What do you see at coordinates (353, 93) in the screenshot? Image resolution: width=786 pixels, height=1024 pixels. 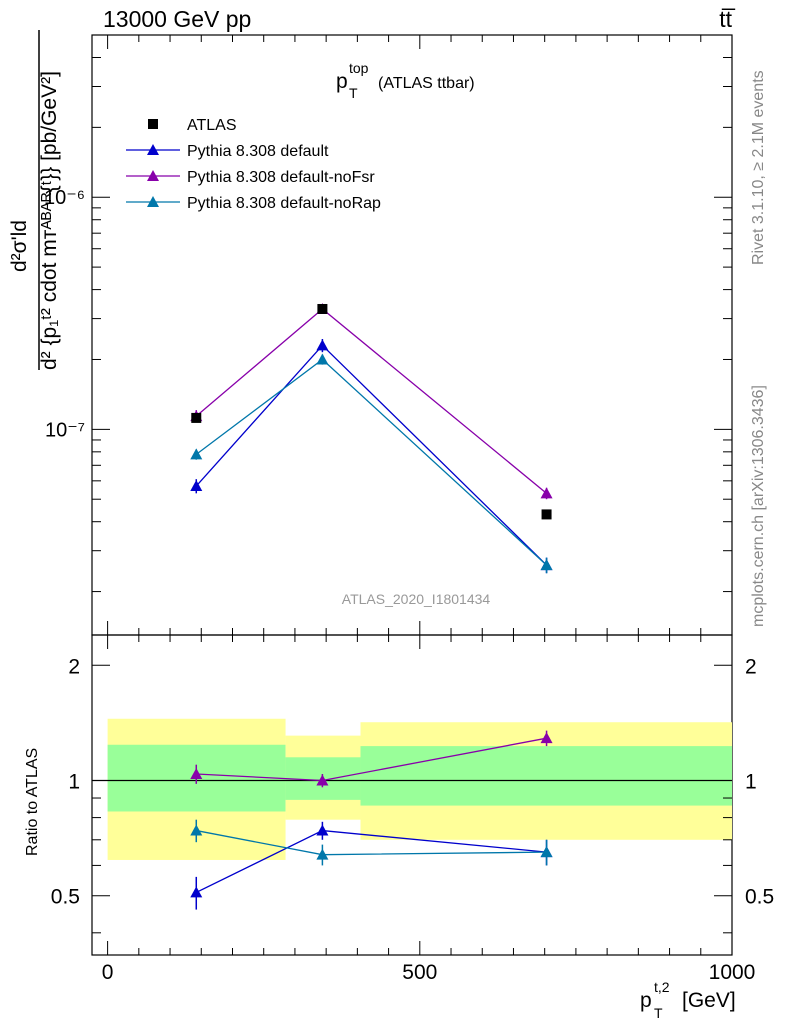 I see `title-subscript: T` at bounding box center [353, 93].